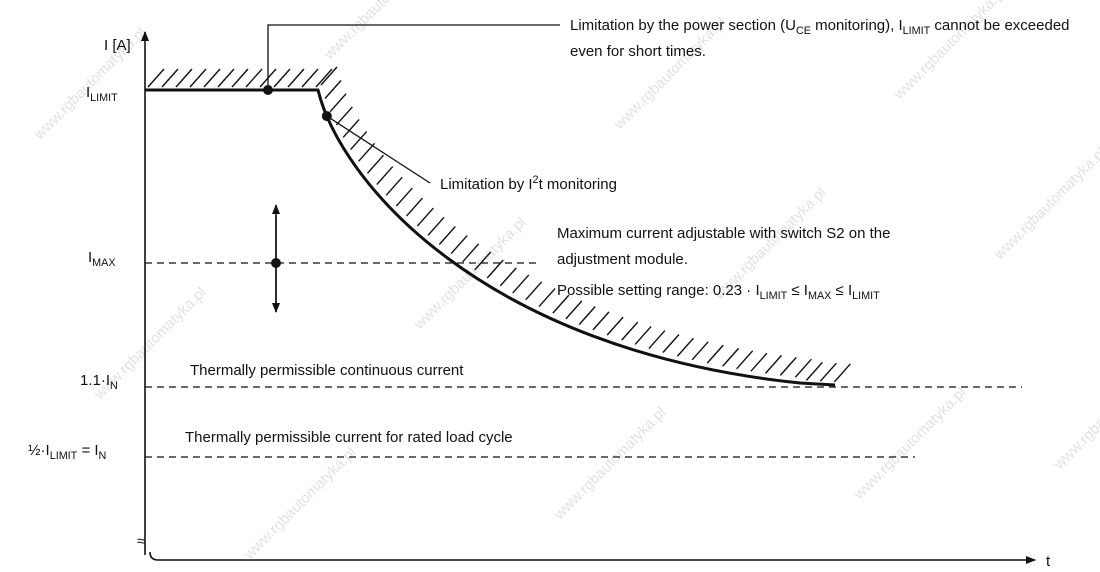 The image size is (1100, 572). What do you see at coordinates (803, 31) in the screenshot?
I see `text-segment: CE` at bounding box center [803, 31].